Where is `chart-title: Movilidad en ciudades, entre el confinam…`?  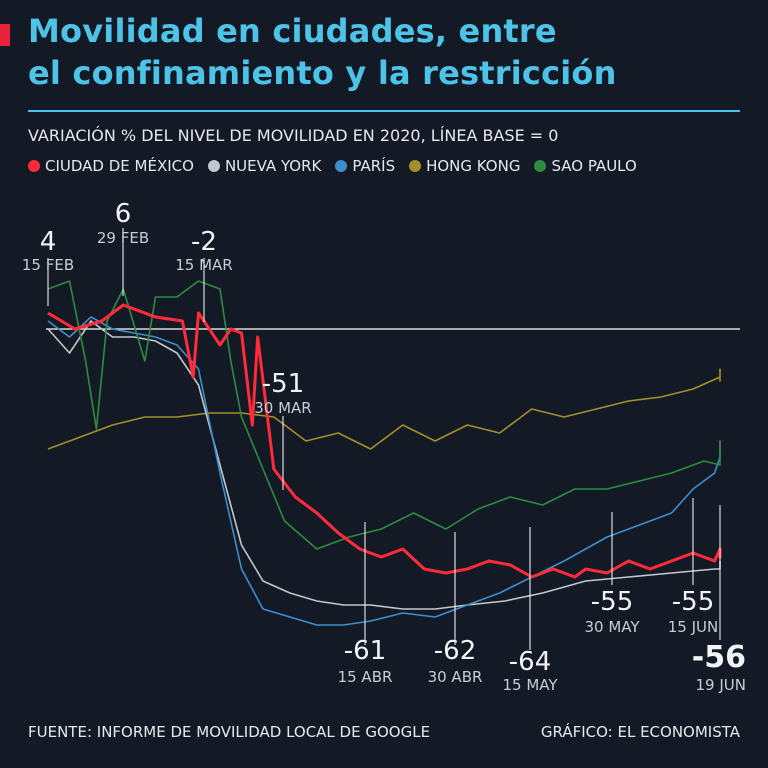 chart-title: Movilidad en ciudades, entre el confinam… is located at coordinates (393, 52).